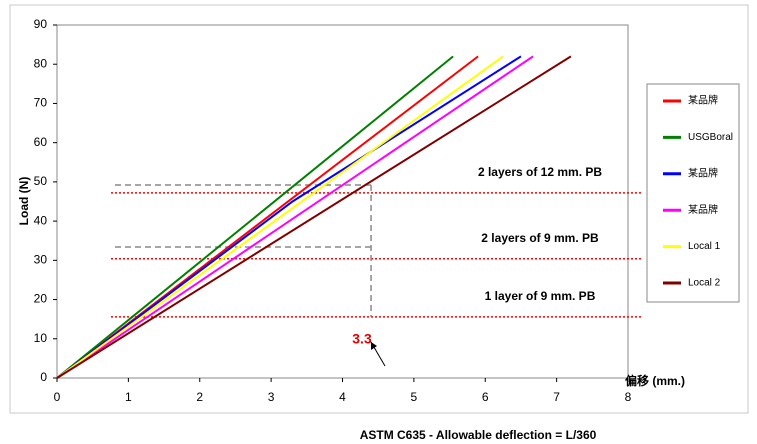 The height and width of the screenshot is (444, 757). What do you see at coordinates (704, 283) in the screenshot?
I see `legend-label: Local 2` at bounding box center [704, 283].